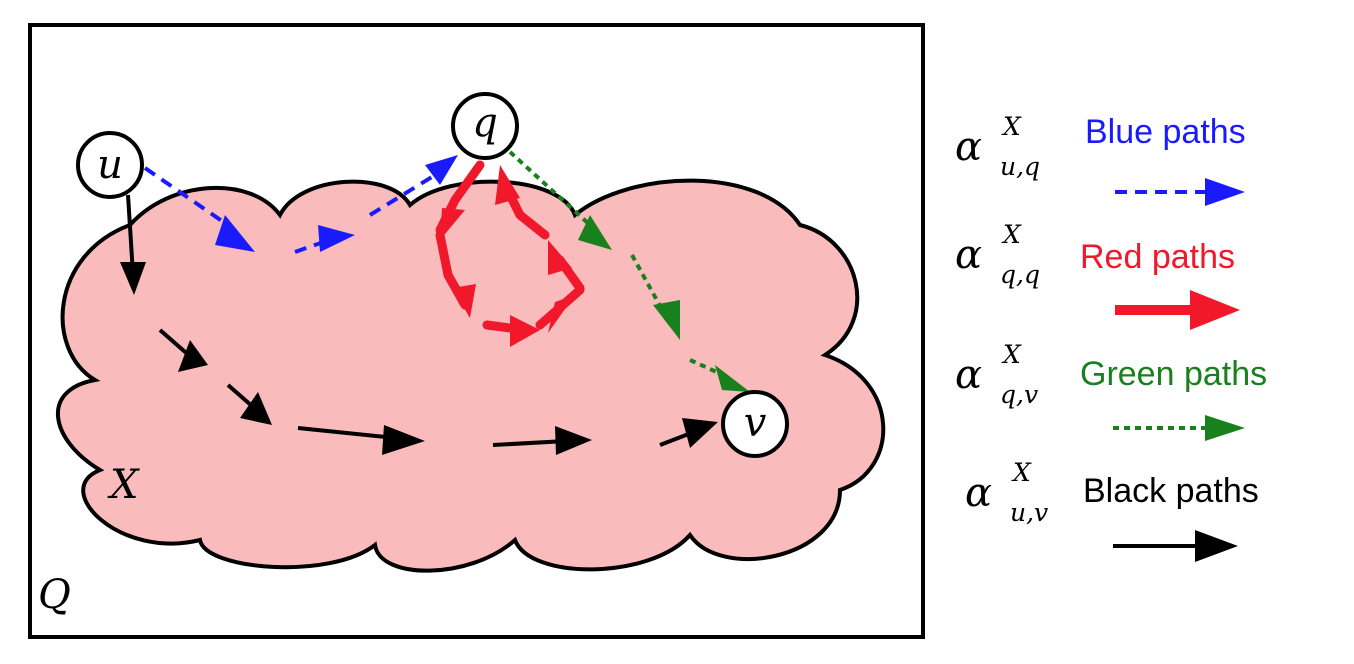  What do you see at coordinates (1157, 257) in the screenshot?
I see `legend-label-red: Red paths` at bounding box center [1157, 257].